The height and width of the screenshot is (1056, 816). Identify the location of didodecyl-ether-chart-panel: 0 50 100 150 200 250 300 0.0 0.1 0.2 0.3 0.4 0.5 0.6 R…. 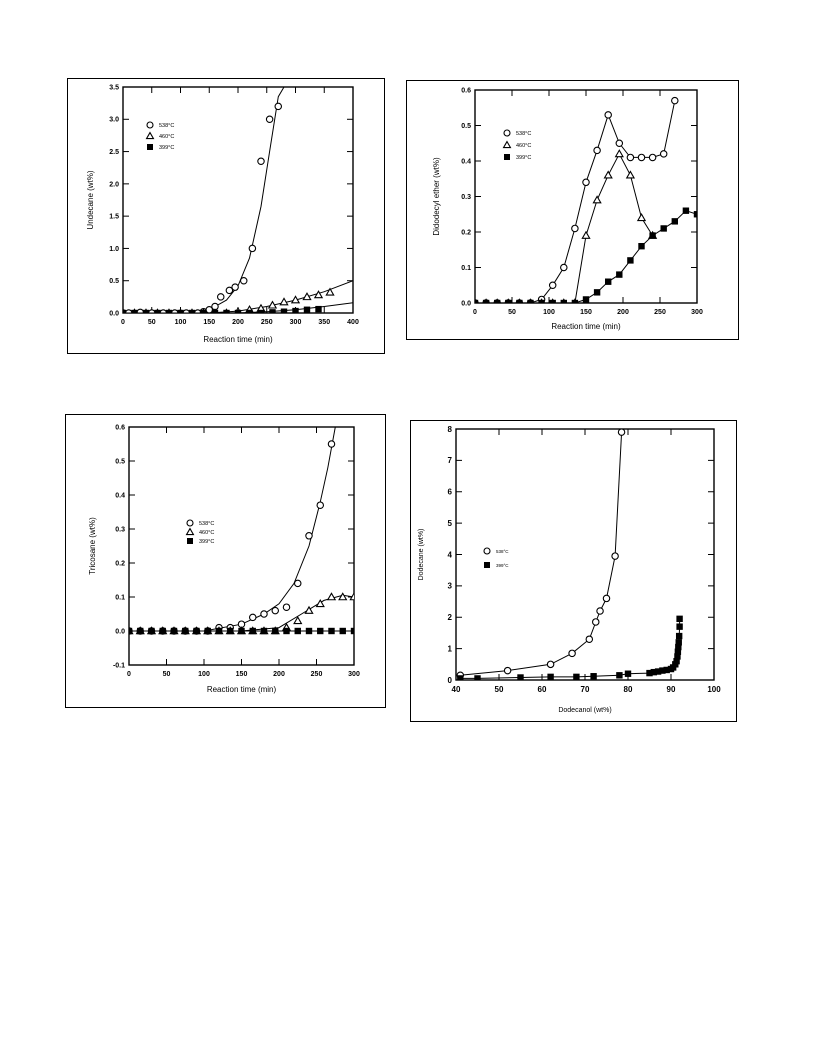
(572, 210).